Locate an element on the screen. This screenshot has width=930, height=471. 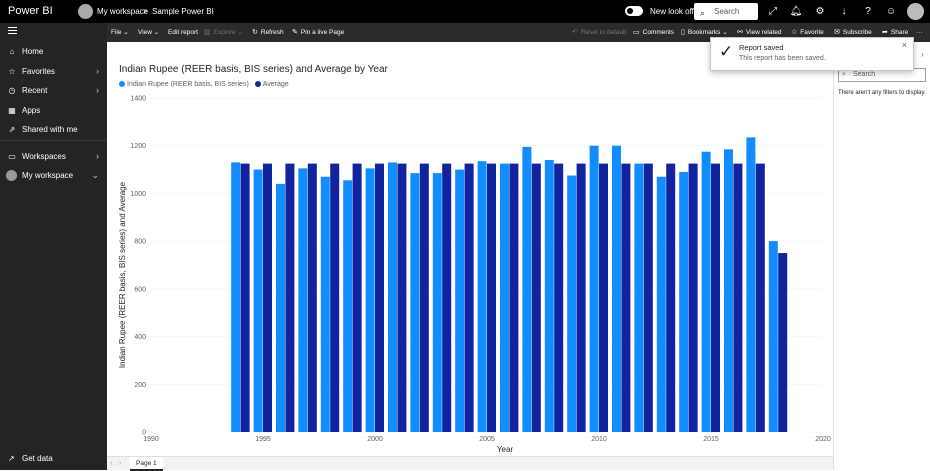
expand-icon: ⤢ is located at coordinates (773, 11).